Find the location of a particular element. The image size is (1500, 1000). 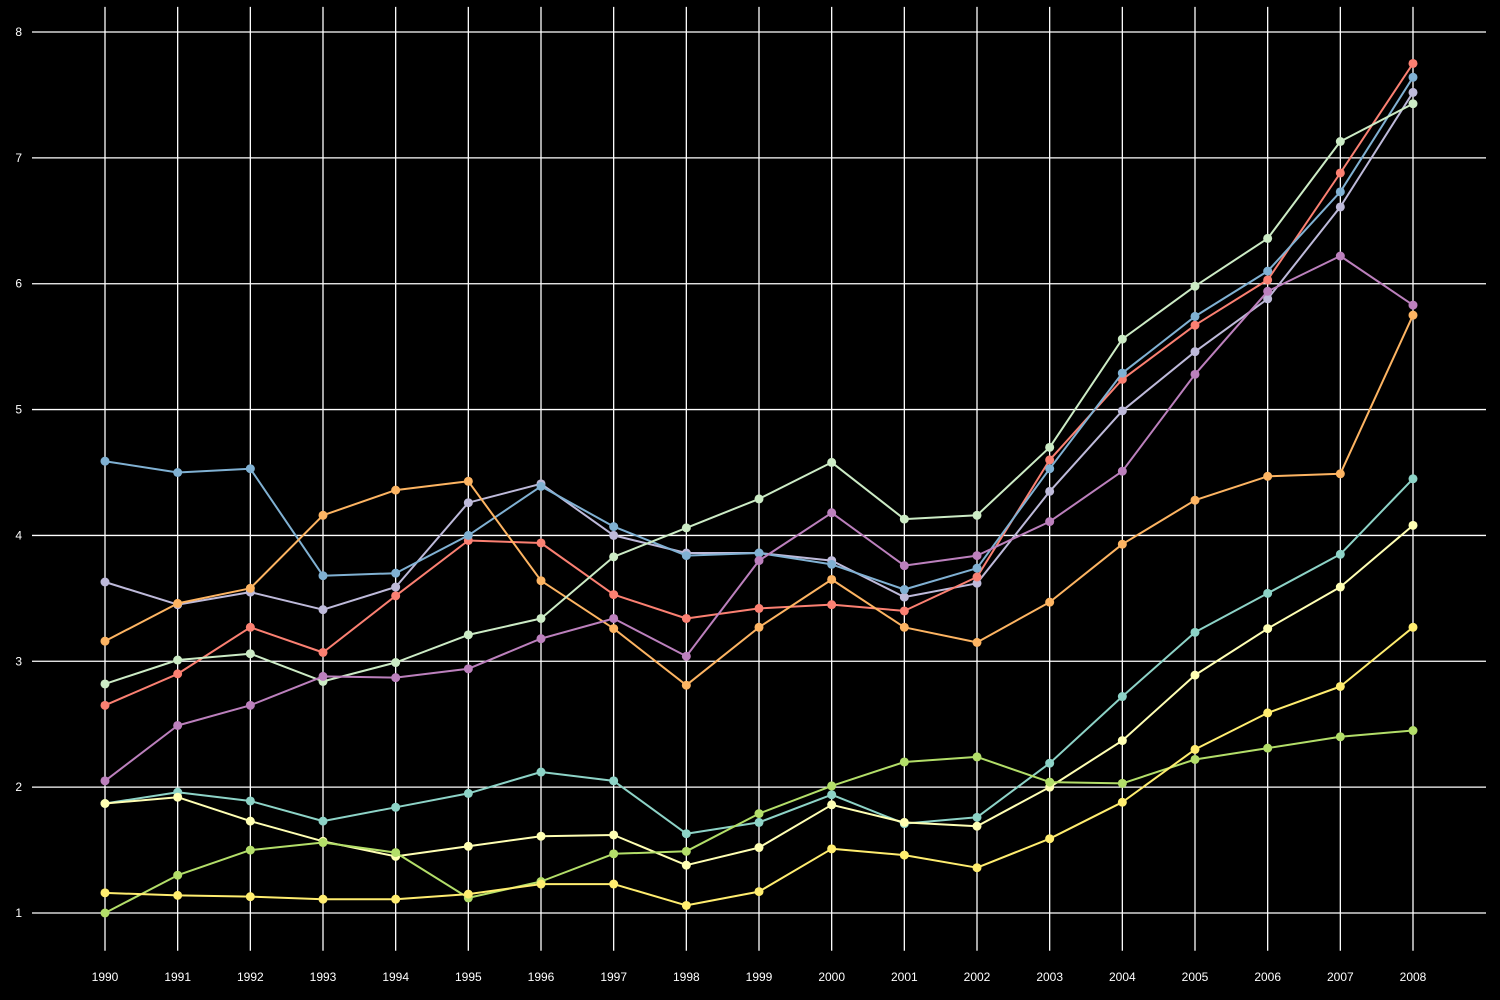

y-tick-label: 3 is located at coordinates (18, 661).